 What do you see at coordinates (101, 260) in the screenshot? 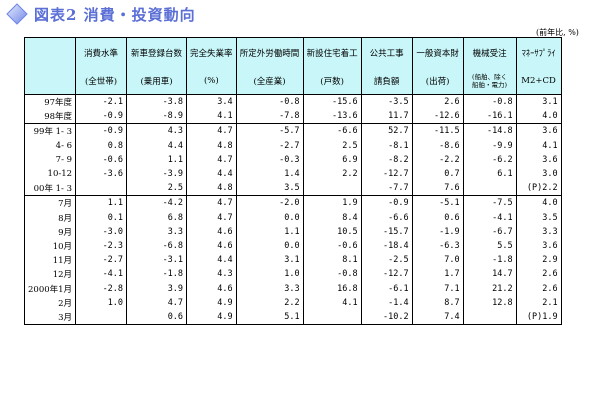
I see `table-cell: -2.7` at bounding box center [101, 260].